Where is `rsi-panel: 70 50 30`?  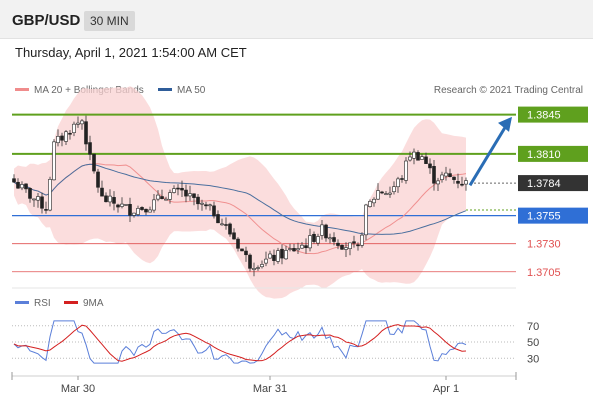
rsi-panel: 70 50 30 is located at coordinates (275, 342).